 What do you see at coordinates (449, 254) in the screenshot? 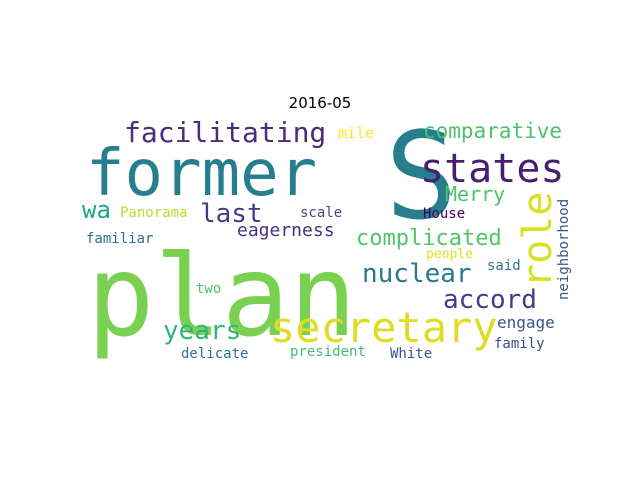
I see `word-people: people` at bounding box center [449, 254].